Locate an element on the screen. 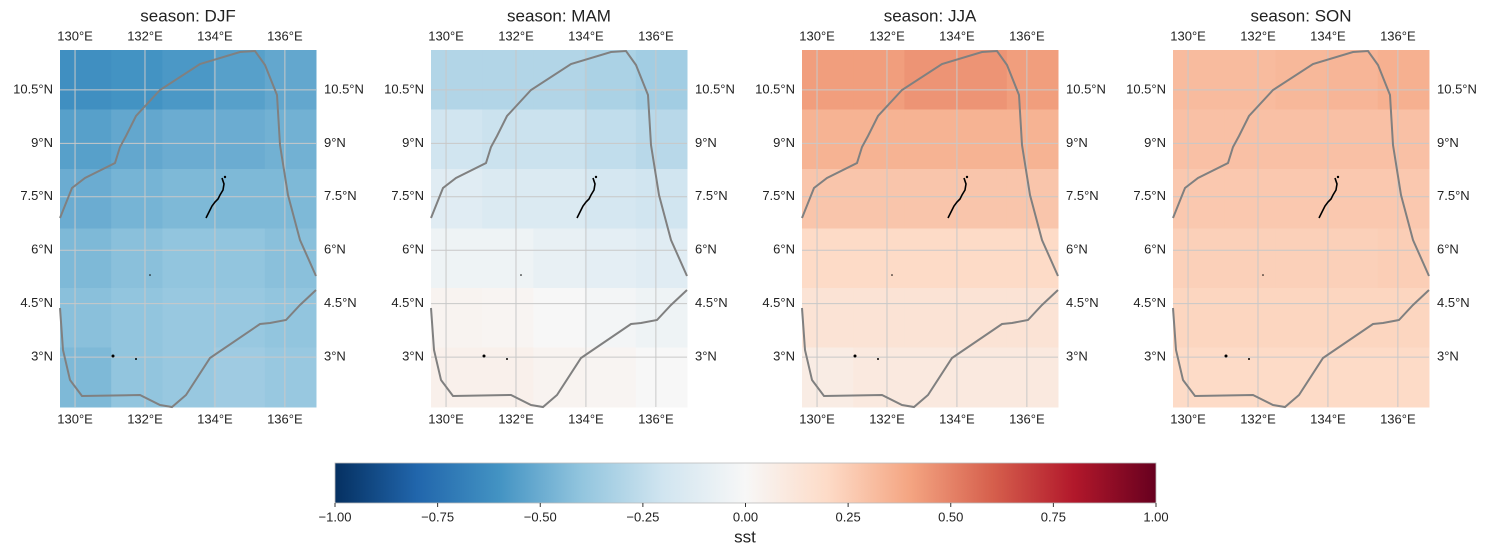  colorbar-tick-label: 0.75 is located at coordinates (1053, 516).